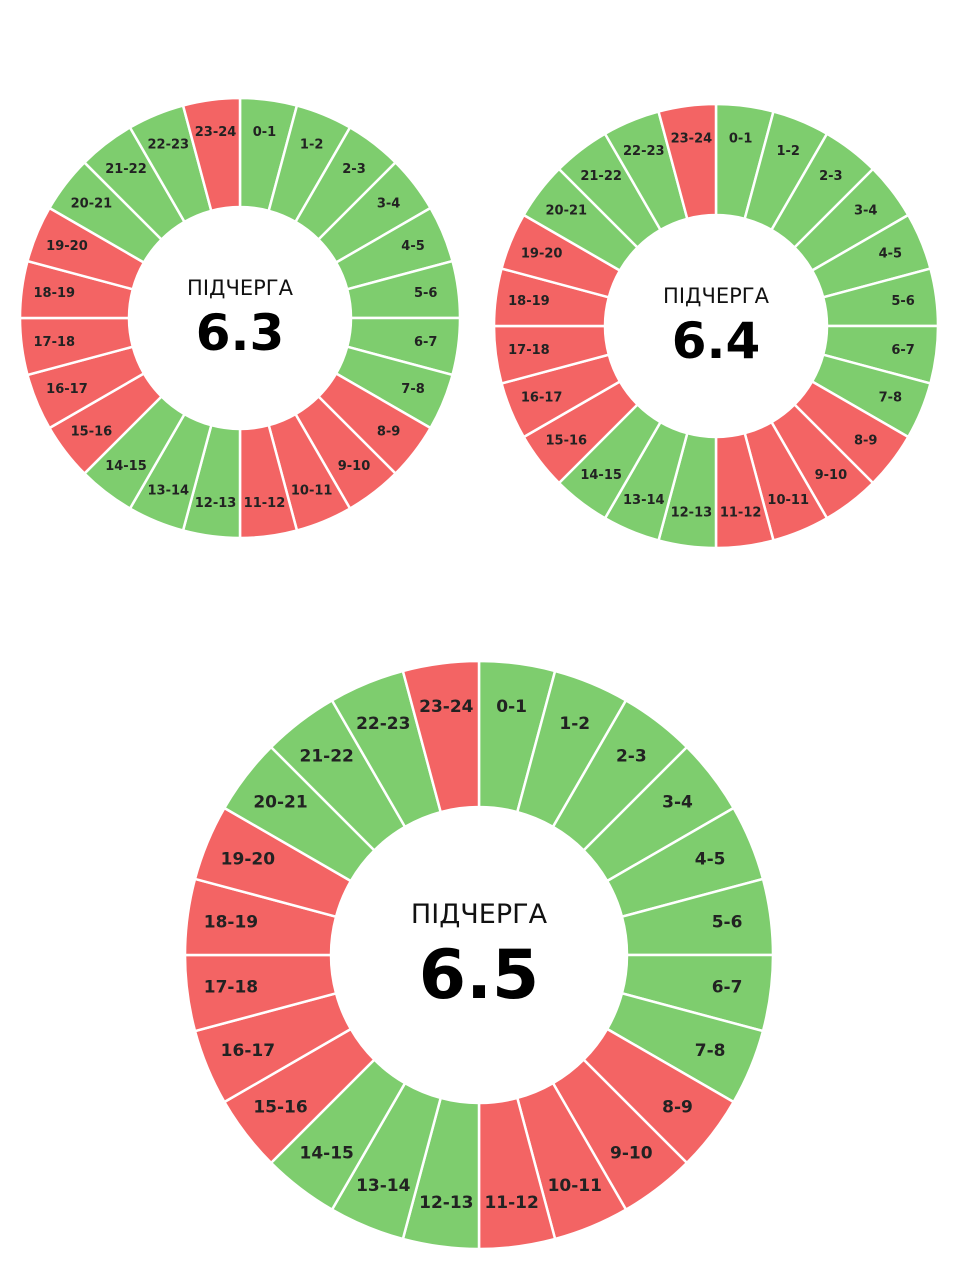 This screenshot has width=960, height=1280. What do you see at coordinates (240, 333) in the screenshot?
I see `chart-title: 6.3` at bounding box center [240, 333].